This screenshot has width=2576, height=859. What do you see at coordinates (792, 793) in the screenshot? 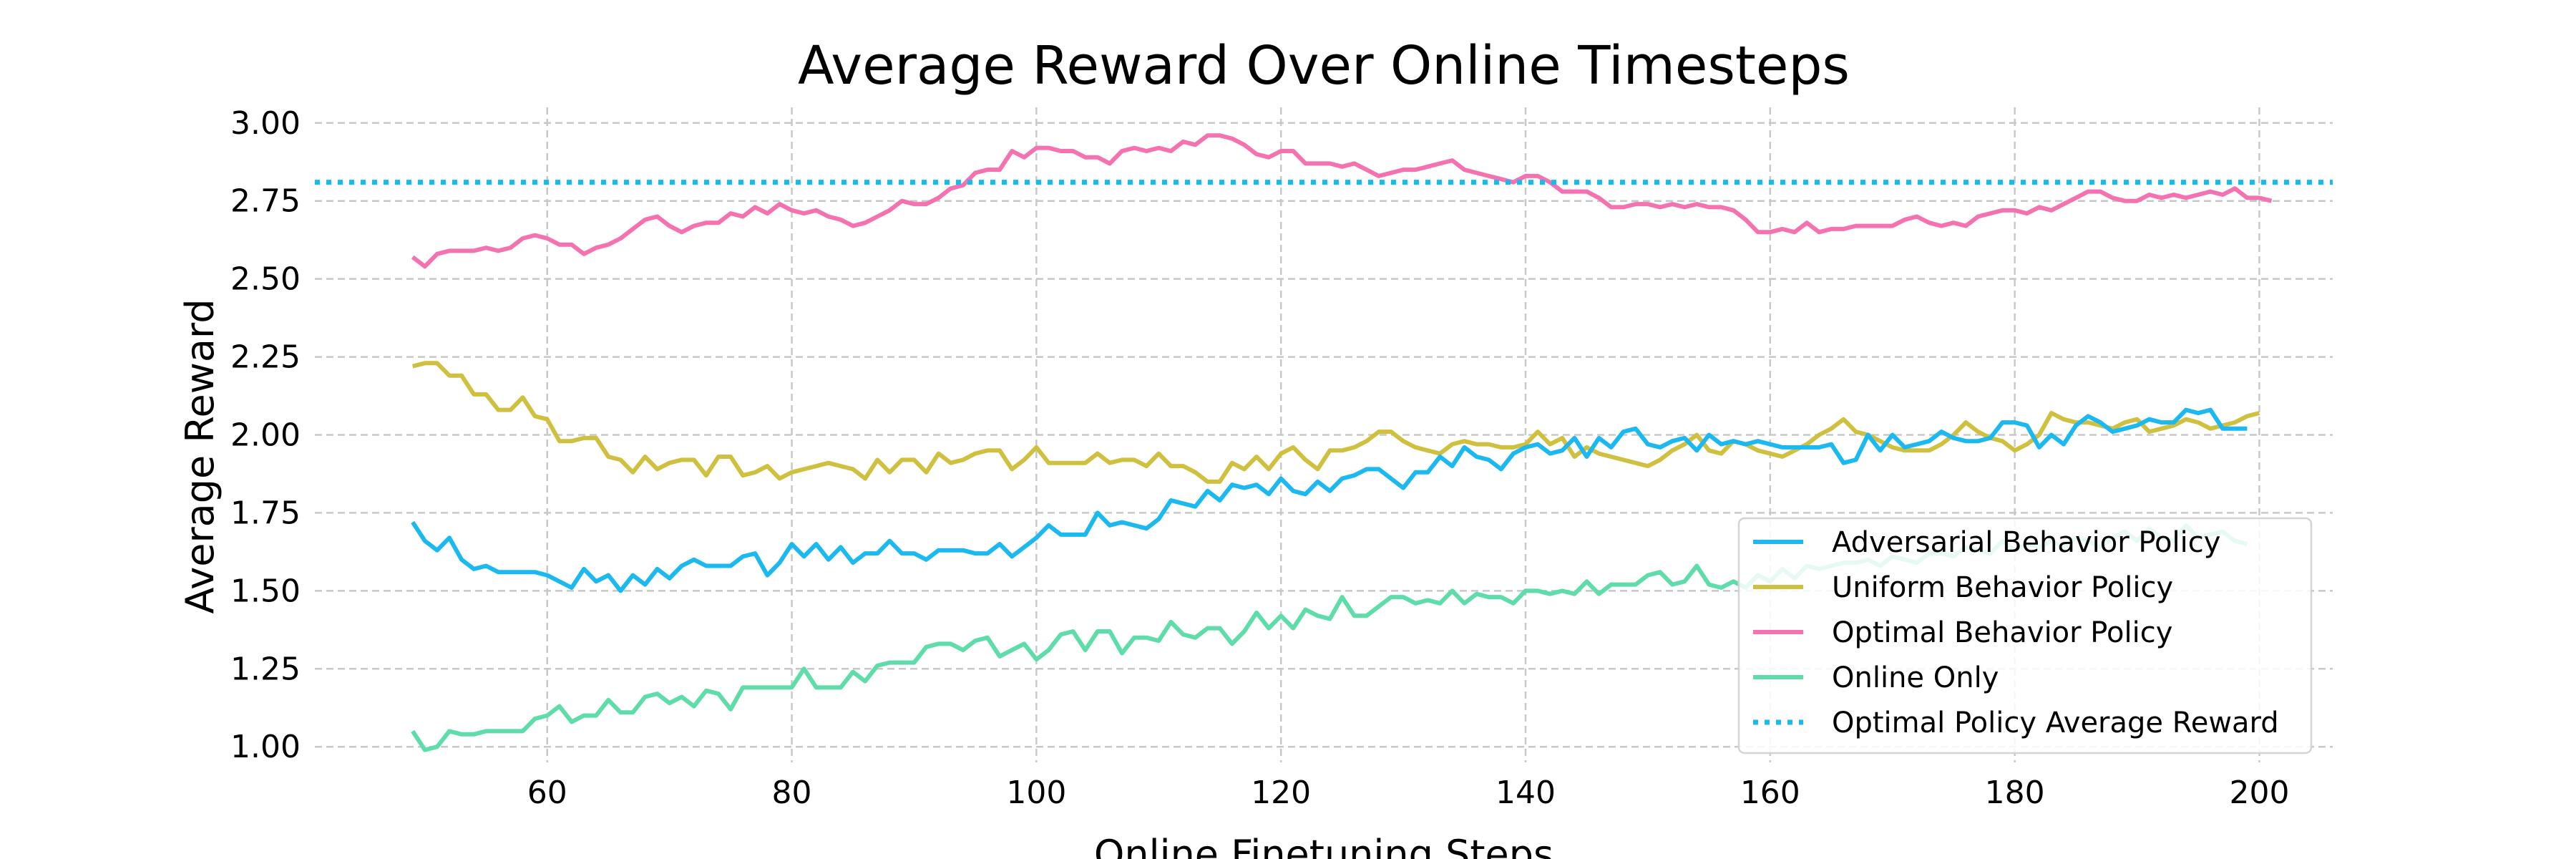
I see `x-tick-label: 80` at bounding box center [792, 793].